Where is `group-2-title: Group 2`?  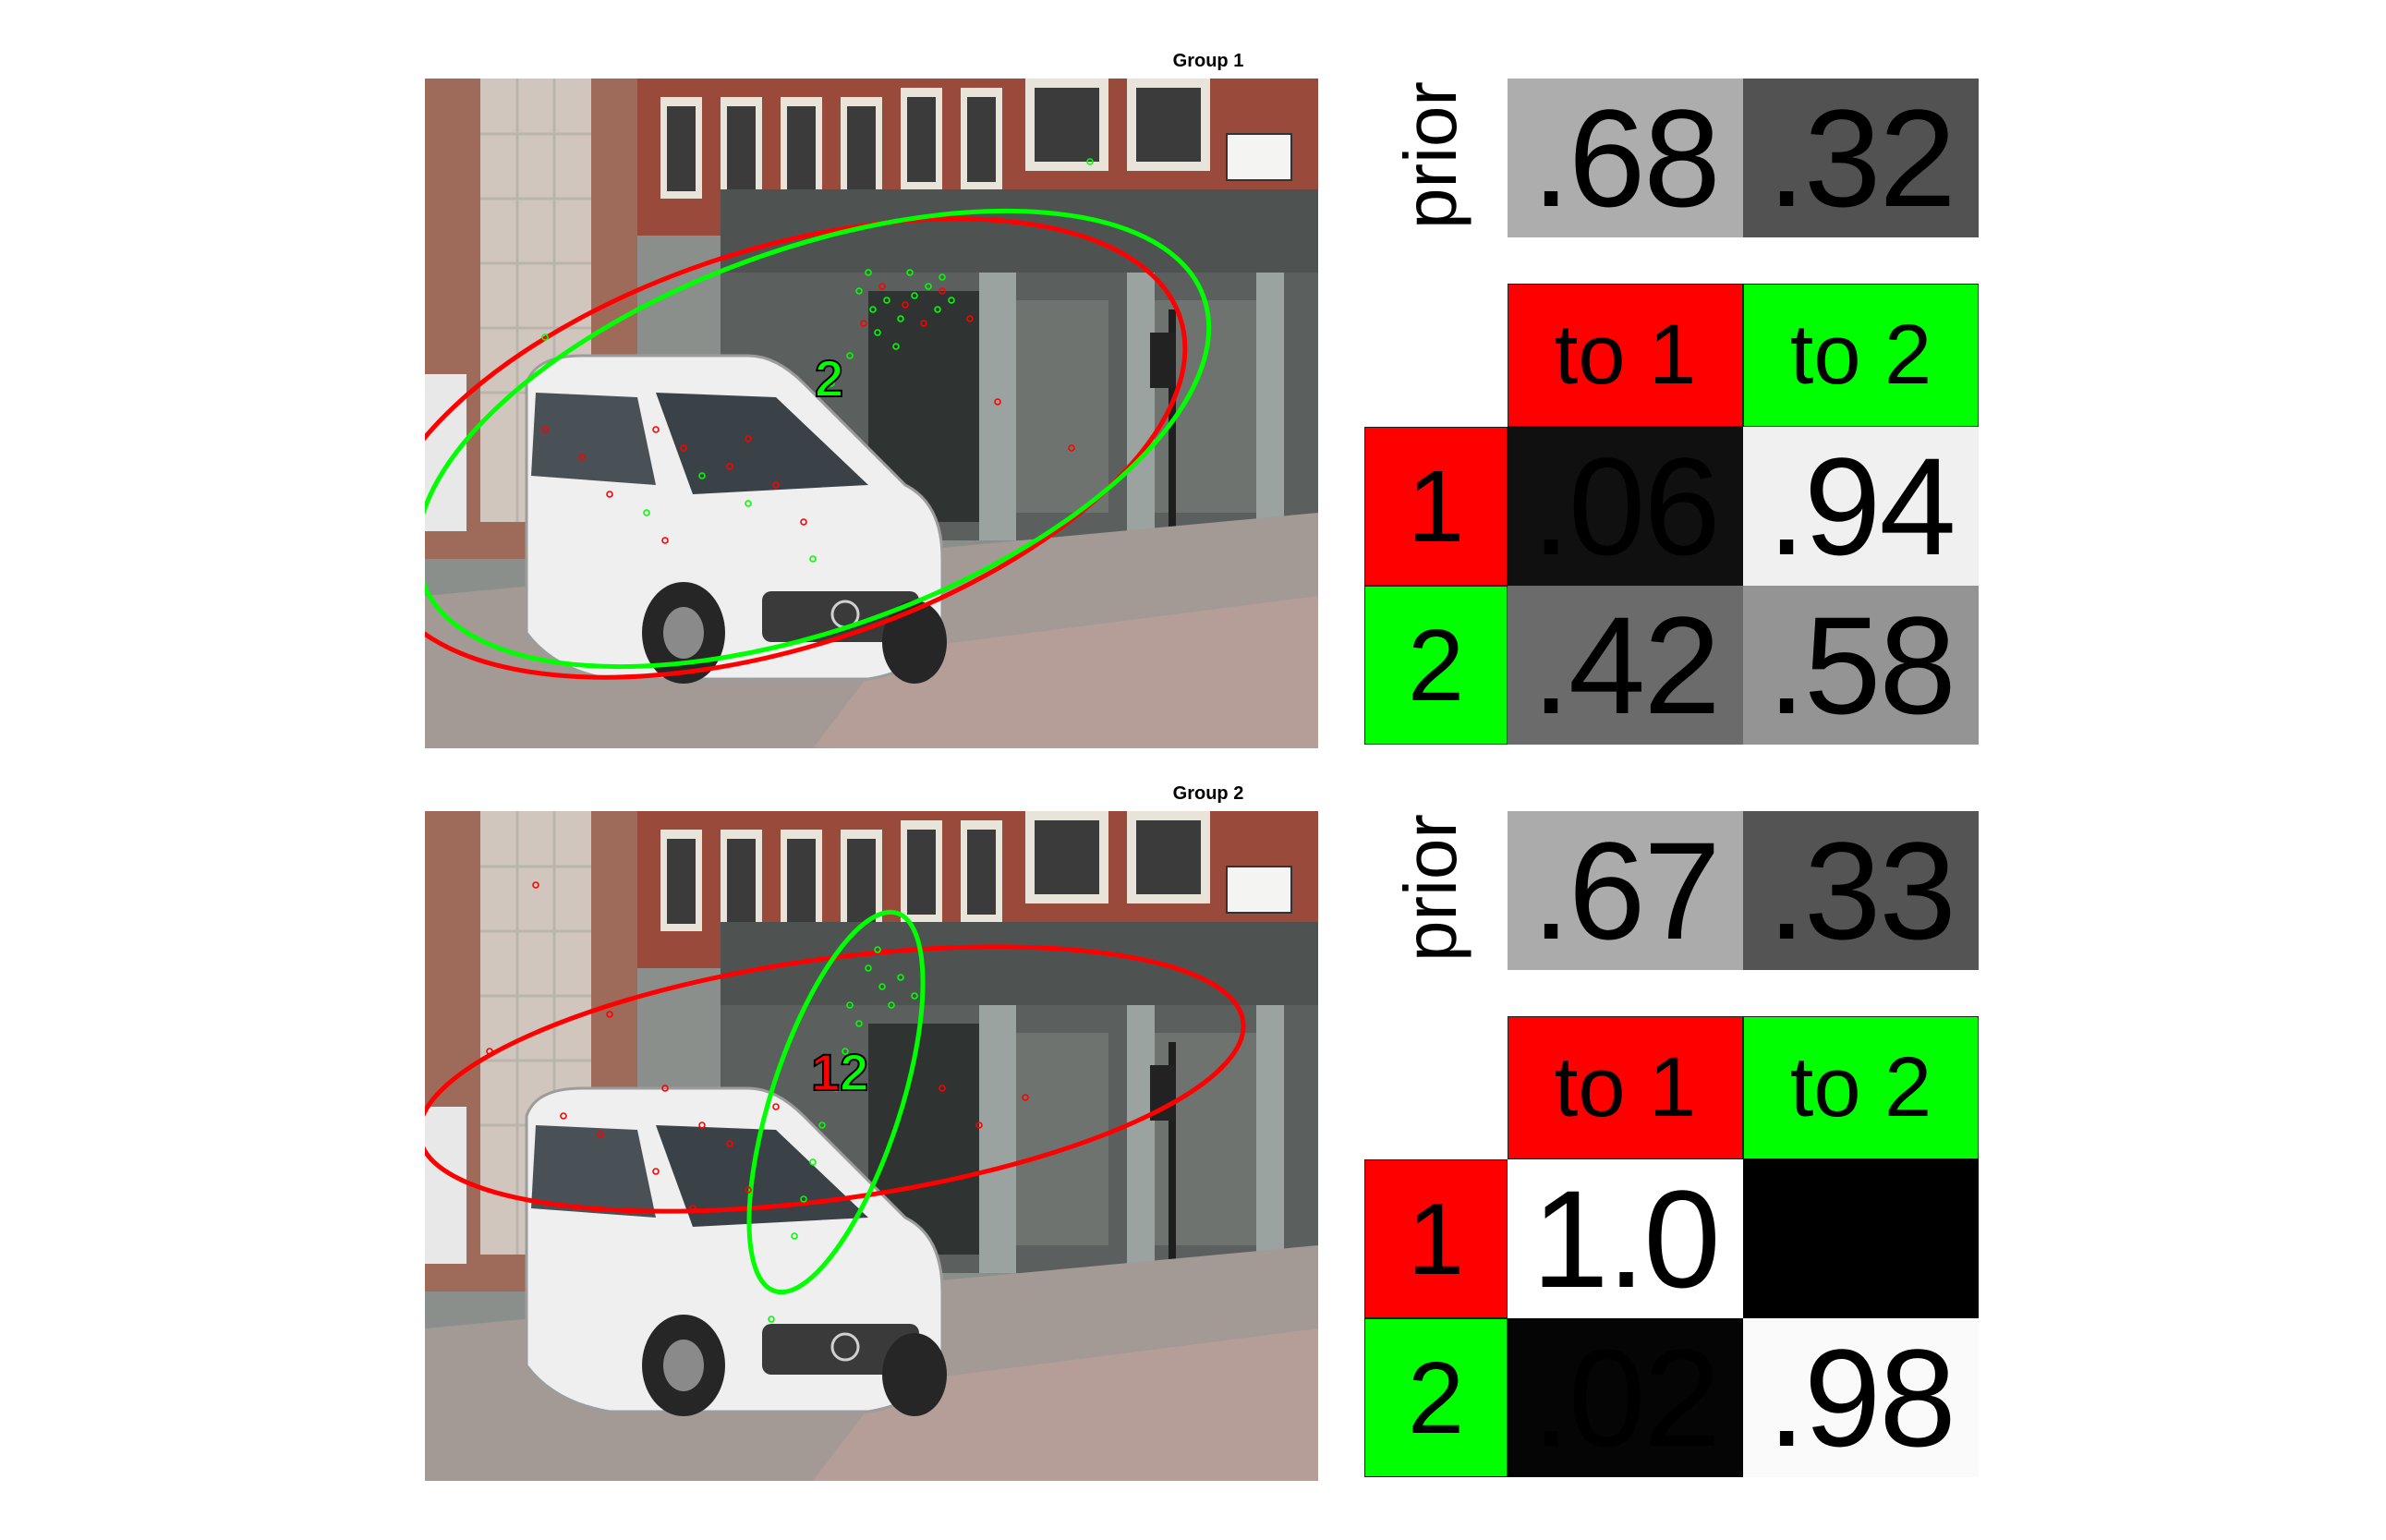 group-2-title: Group 2 is located at coordinates (1208, 794).